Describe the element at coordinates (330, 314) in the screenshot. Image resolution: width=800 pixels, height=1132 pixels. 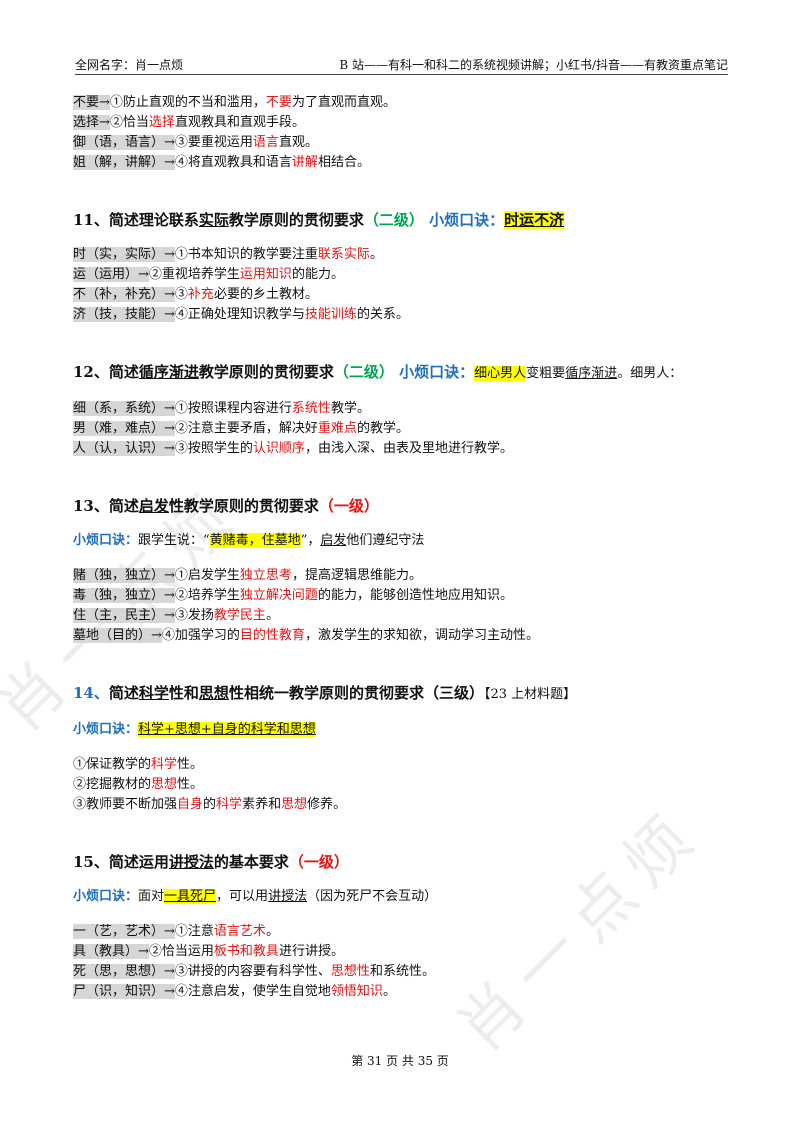
I see `text-span: 技能训练` at that location.